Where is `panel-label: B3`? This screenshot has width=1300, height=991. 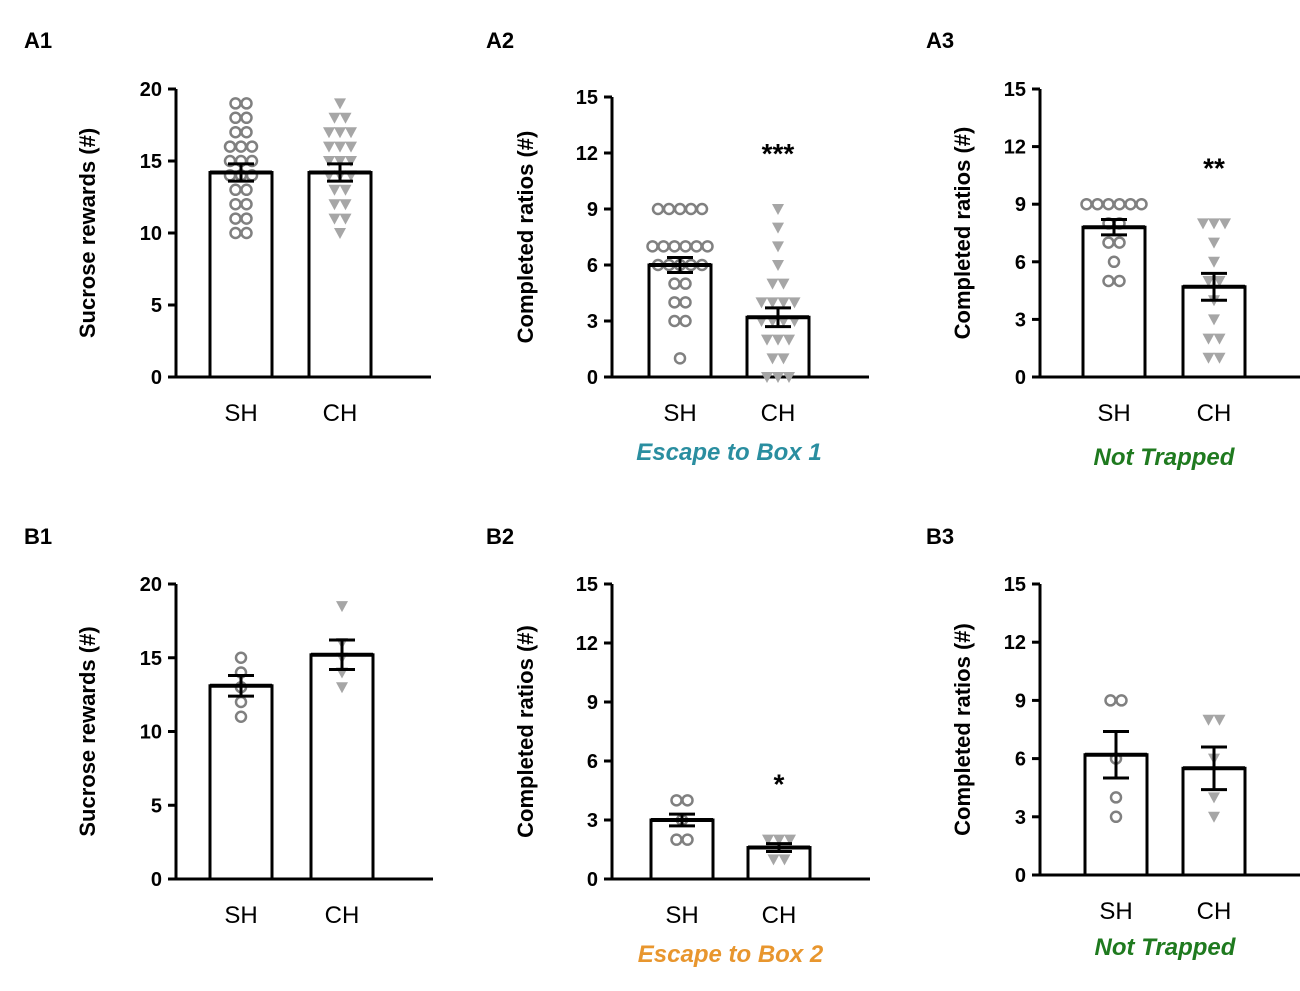 panel-label: B3 is located at coordinates (940, 536).